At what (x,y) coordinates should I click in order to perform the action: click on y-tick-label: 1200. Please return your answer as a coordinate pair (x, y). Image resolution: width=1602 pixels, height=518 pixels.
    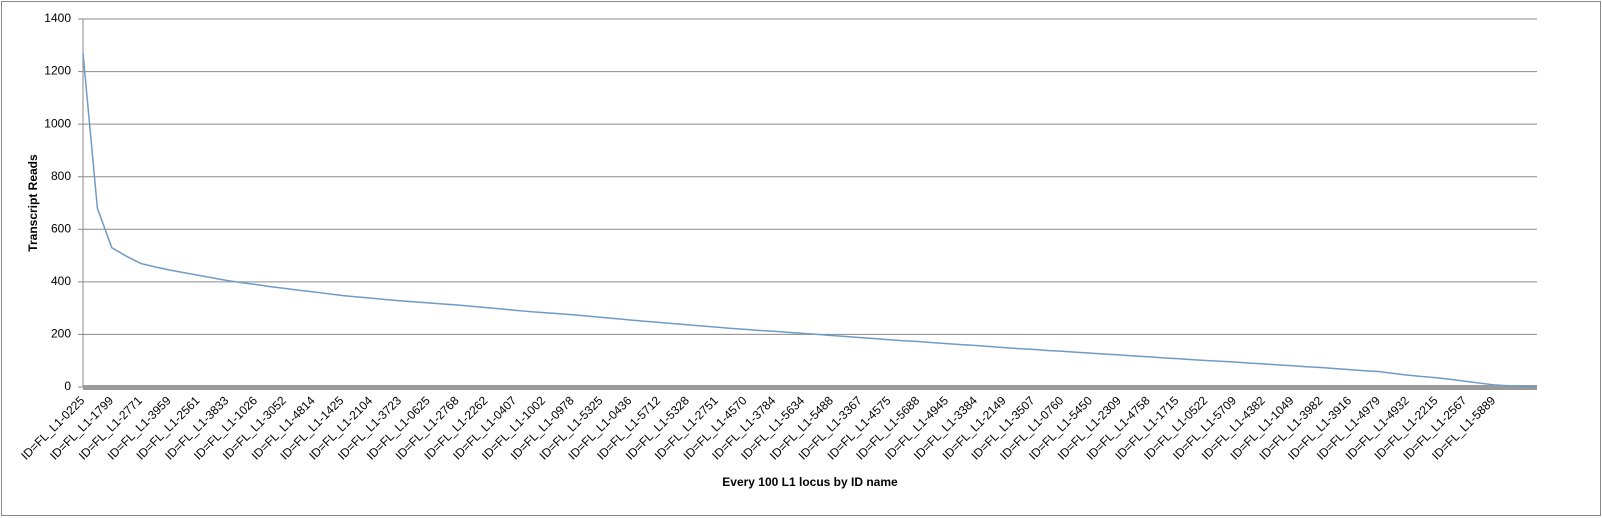
    Looking at the image, I should click on (57, 71).